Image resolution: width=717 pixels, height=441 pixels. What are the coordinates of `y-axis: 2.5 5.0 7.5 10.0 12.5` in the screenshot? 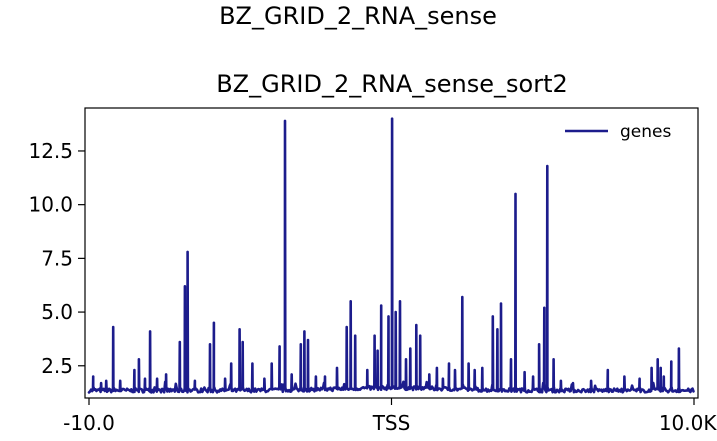 It's located at (56, 258).